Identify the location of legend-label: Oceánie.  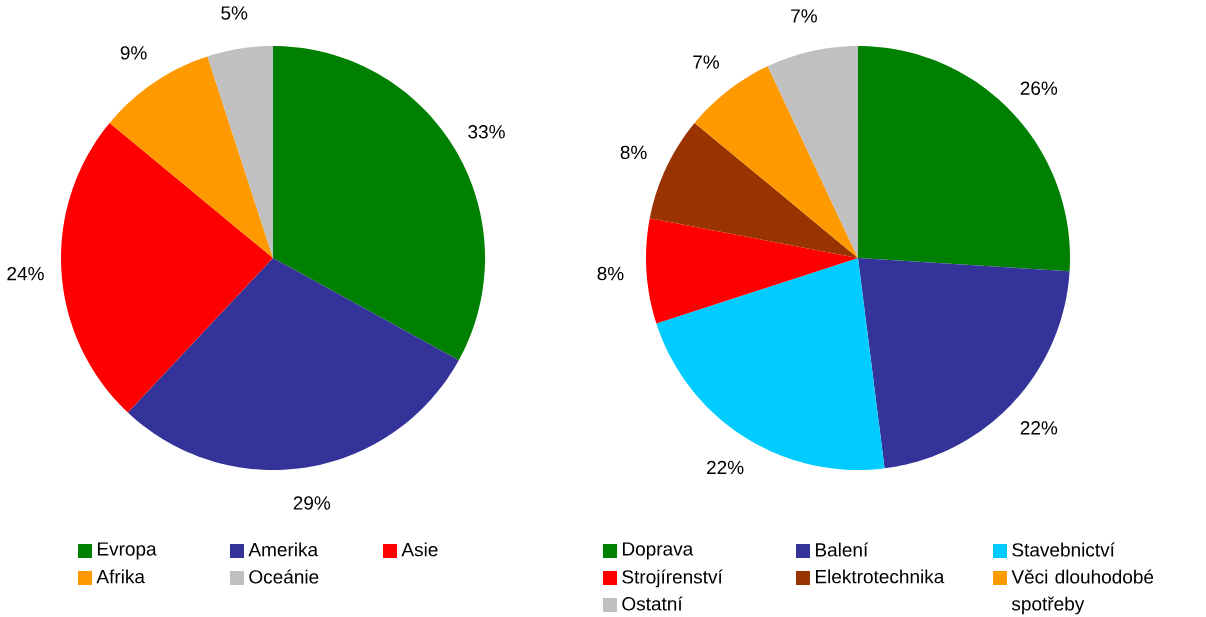
(284, 576).